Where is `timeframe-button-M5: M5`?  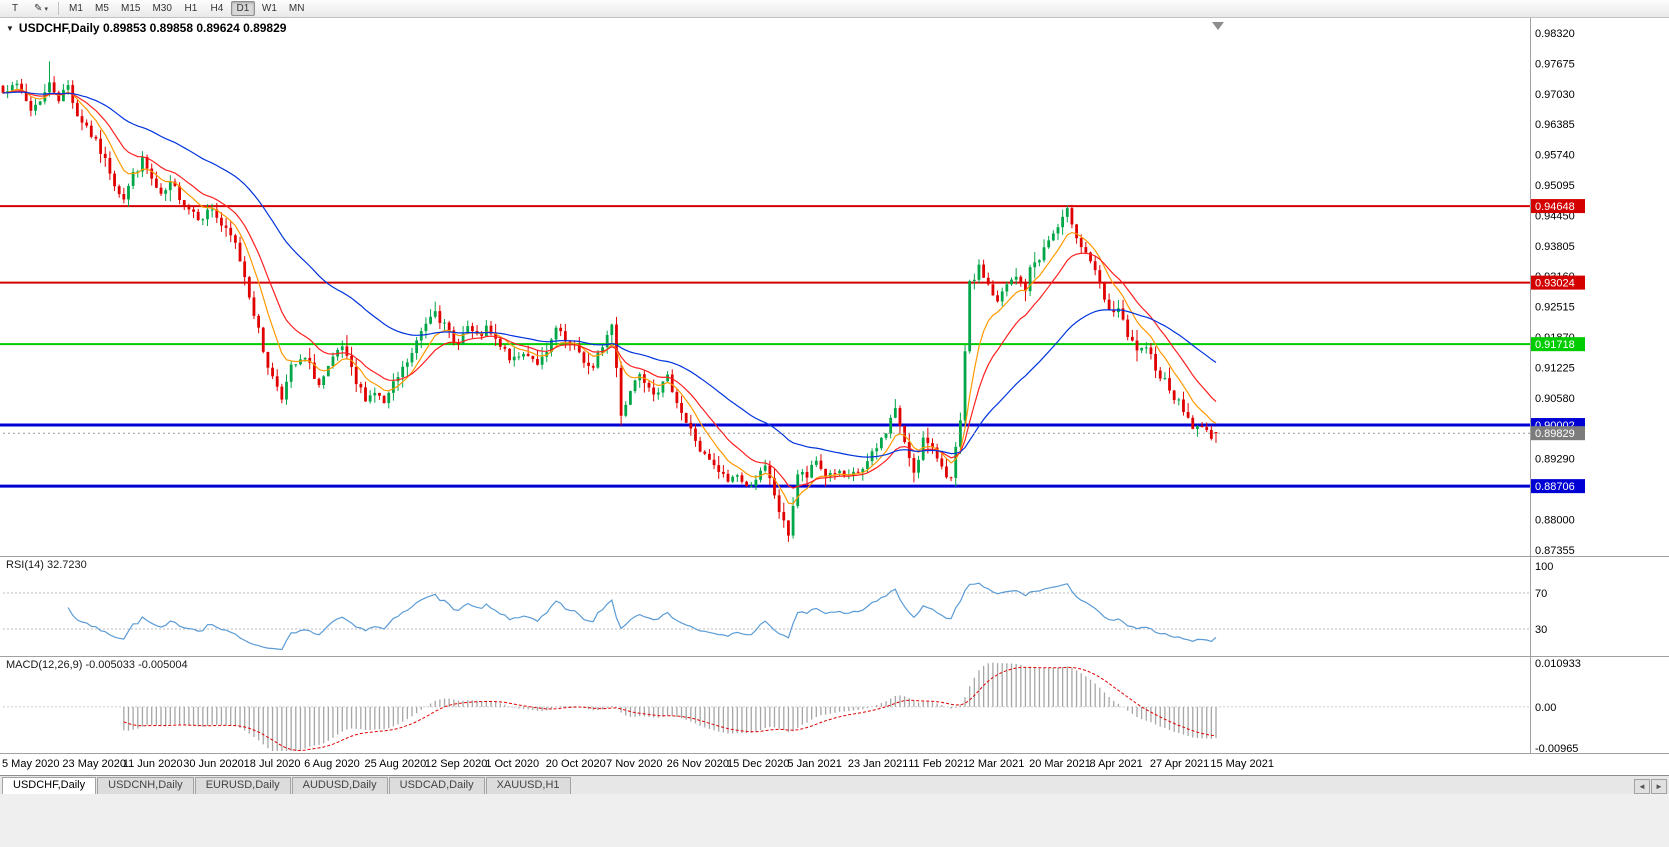
timeframe-button-M5: M5 is located at coordinates (102, 8).